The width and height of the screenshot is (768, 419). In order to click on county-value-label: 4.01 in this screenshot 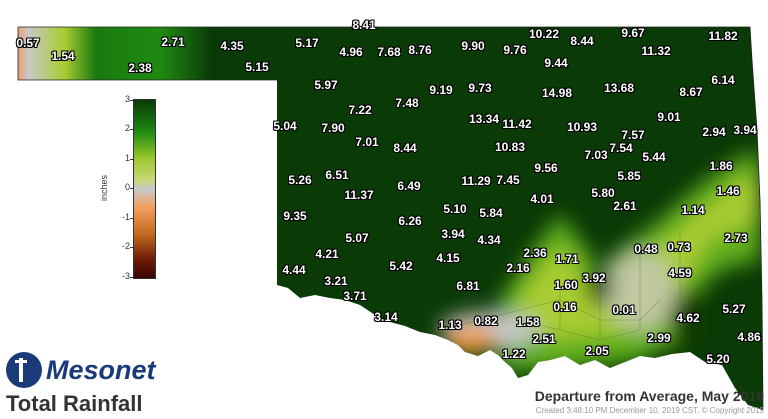, I will do `click(542, 199)`.